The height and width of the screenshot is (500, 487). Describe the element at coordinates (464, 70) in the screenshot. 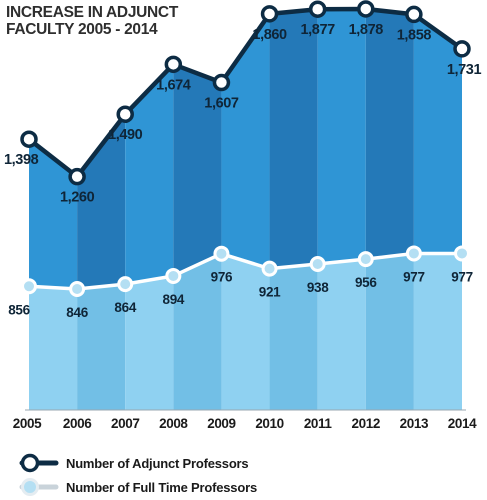

I see `adjunct-data-label: 1,731` at that location.